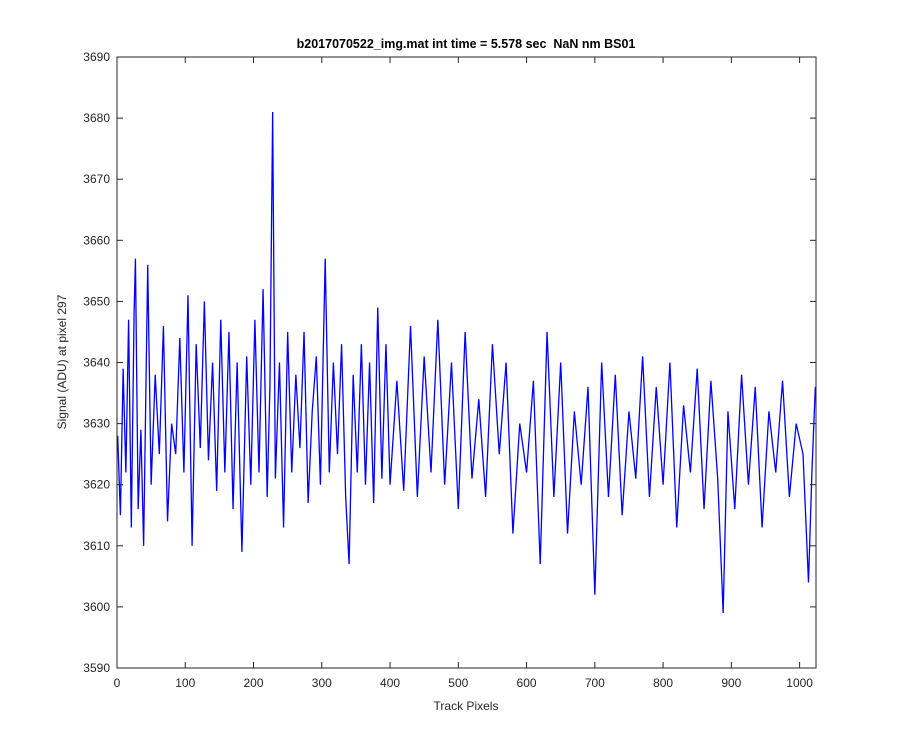  What do you see at coordinates (527, 683) in the screenshot?
I see `x-tick-label: 600` at bounding box center [527, 683].